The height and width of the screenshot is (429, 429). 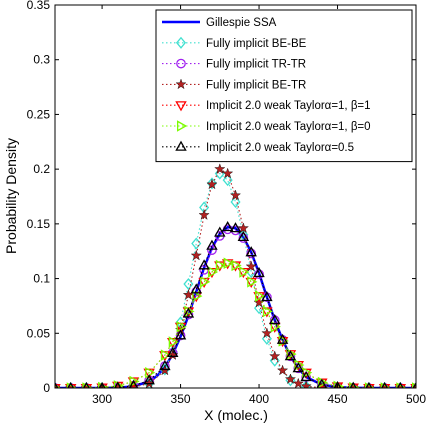 I want to click on y-tick-label: 0.15, so click(x=39, y=224).